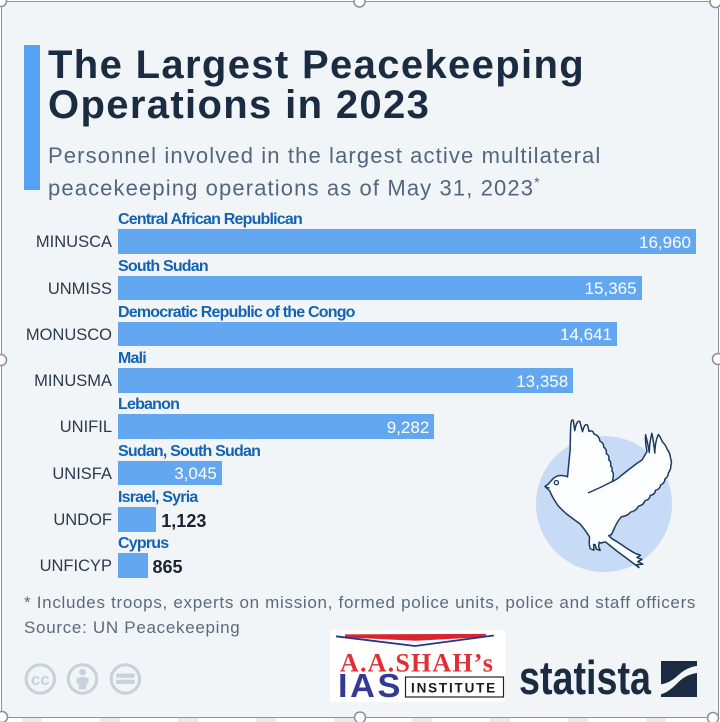  Describe the element at coordinates (585, 675) in the screenshot. I see `svg-text: statista` at that location.